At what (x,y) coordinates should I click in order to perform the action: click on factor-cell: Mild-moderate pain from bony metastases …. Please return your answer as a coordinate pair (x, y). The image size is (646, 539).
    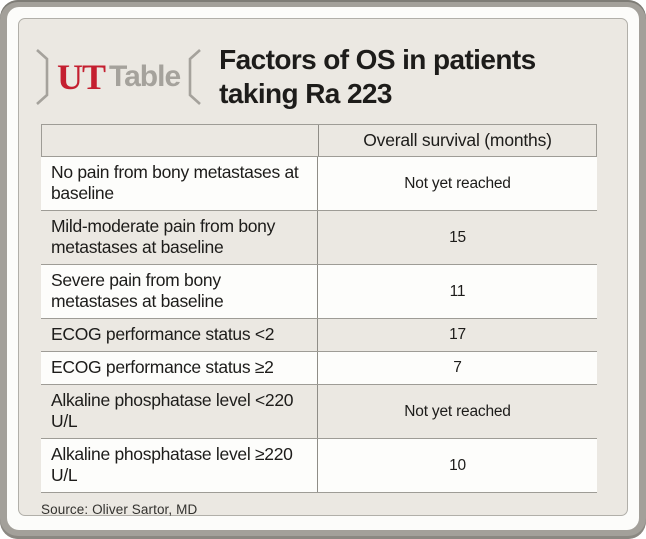
    Looking at the image, I should click on (163, 236).